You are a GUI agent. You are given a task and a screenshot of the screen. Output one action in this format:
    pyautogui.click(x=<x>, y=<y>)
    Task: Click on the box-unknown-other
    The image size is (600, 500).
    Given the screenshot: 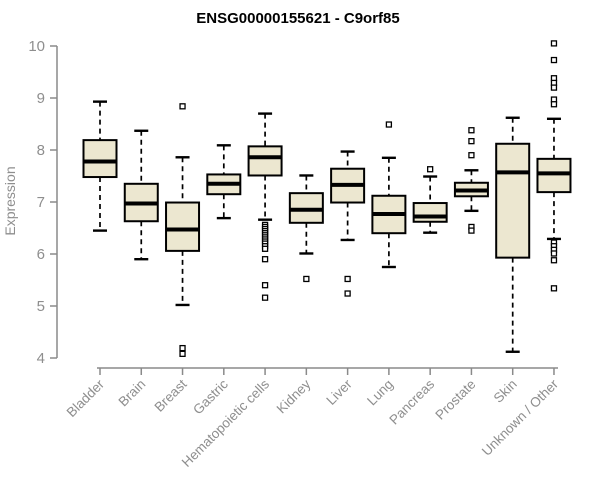 What is the action you would take?
    pyautogui.click(x=554, y=166)
    